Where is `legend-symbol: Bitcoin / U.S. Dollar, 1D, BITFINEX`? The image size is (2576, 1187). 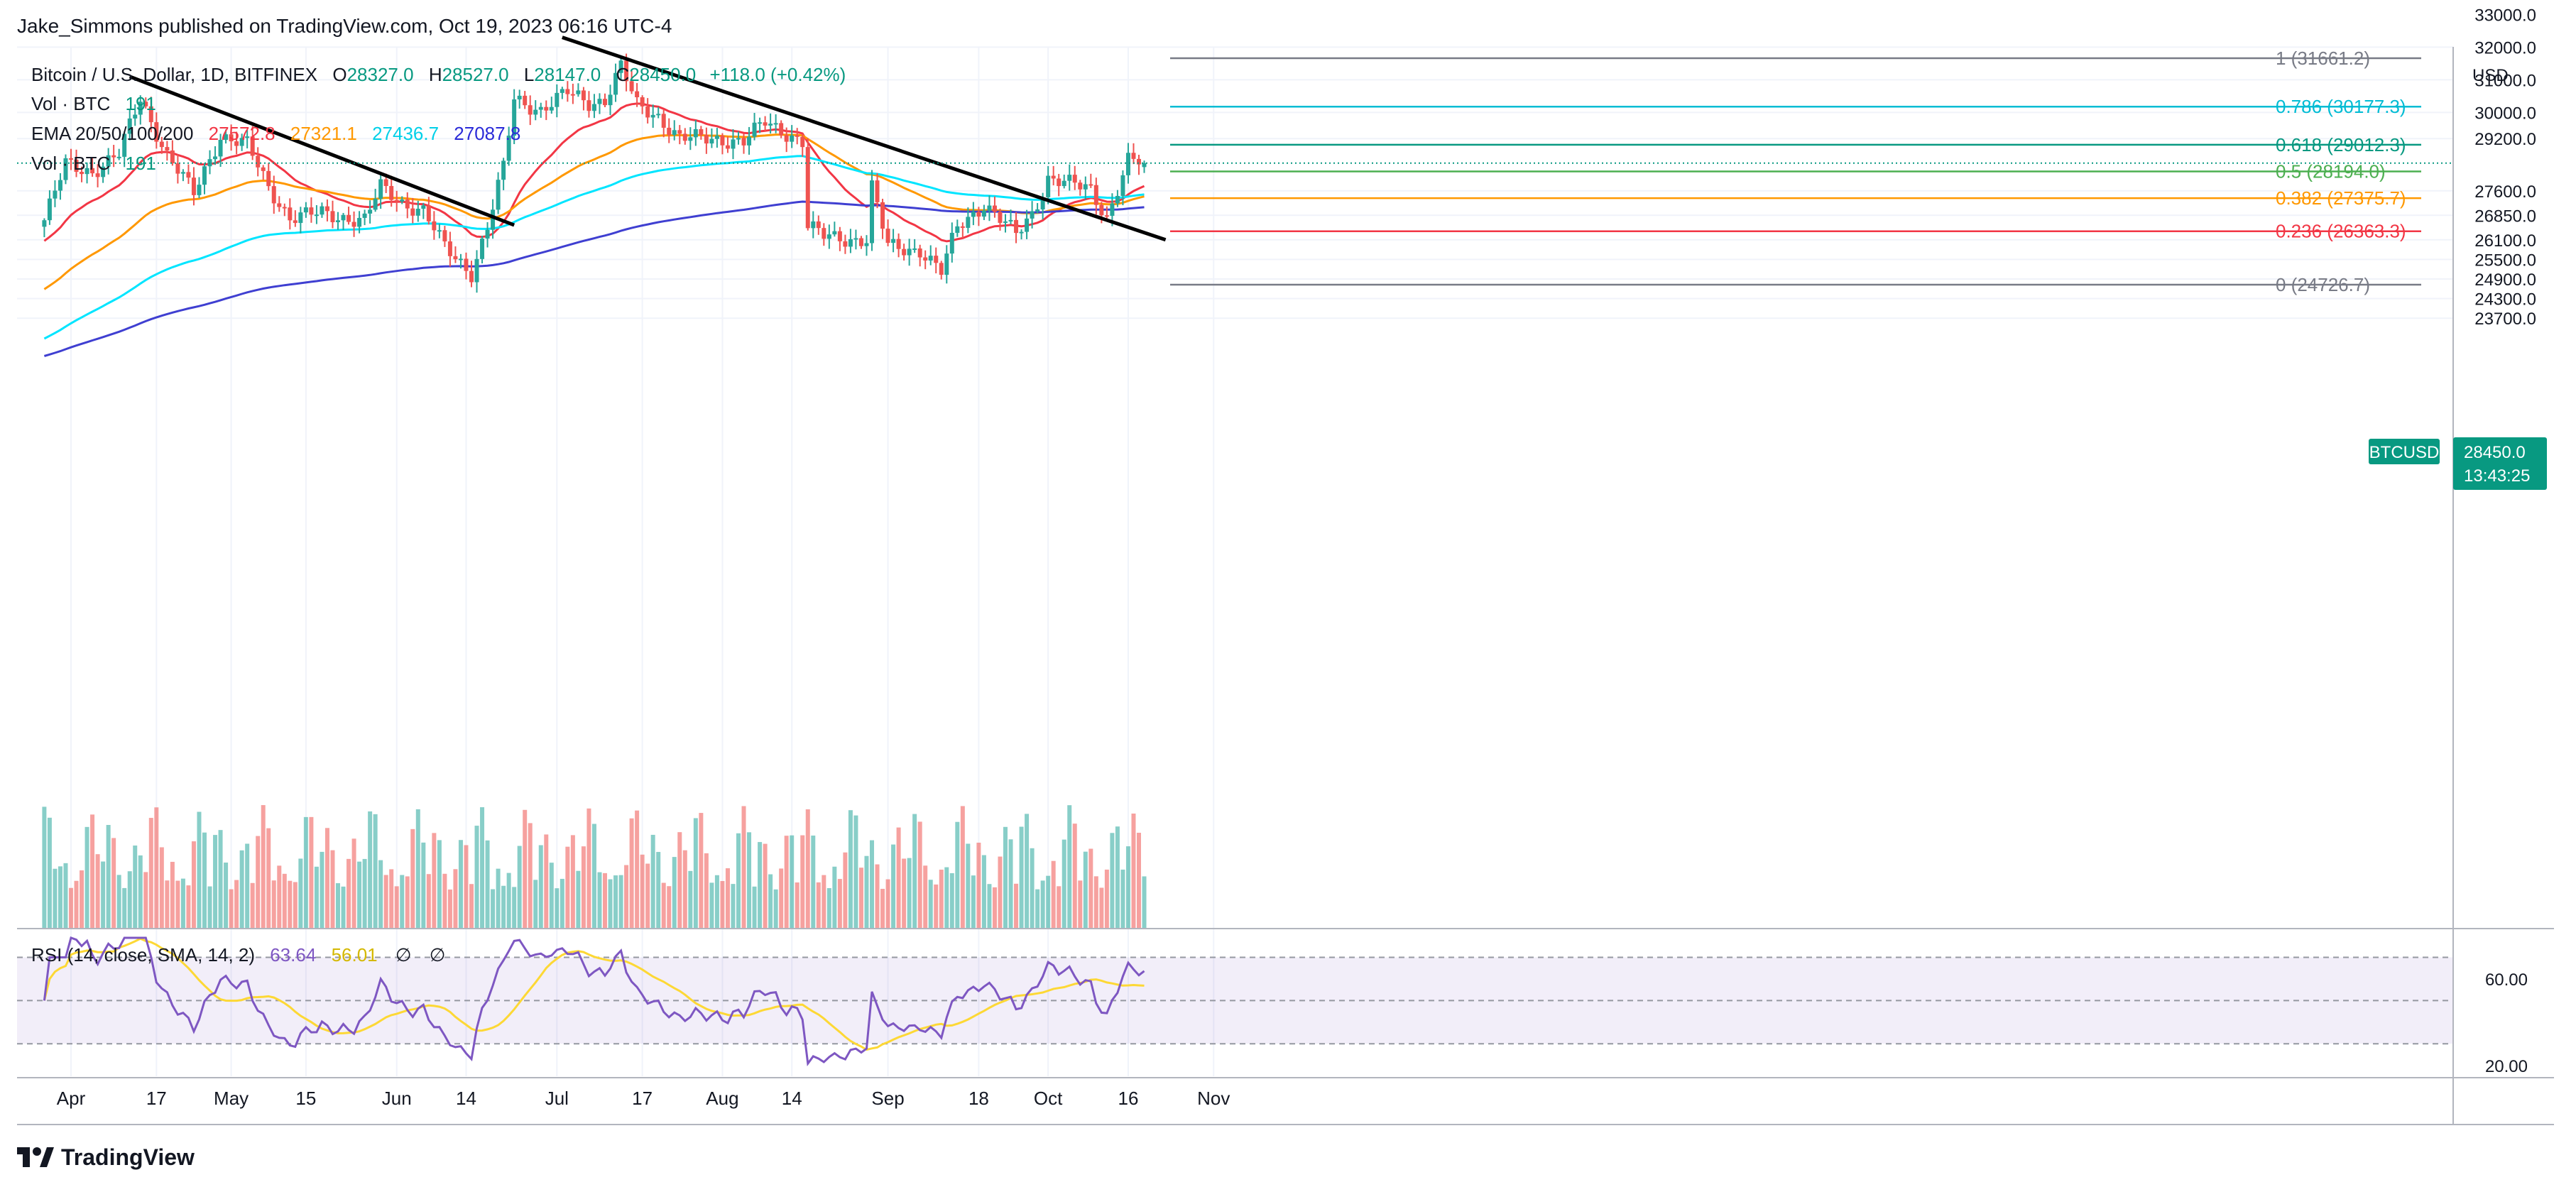 legend-symbol: Bitcoin / U.S. Dollar, 1D, BITFINEX is located at coordinates (174, 74).